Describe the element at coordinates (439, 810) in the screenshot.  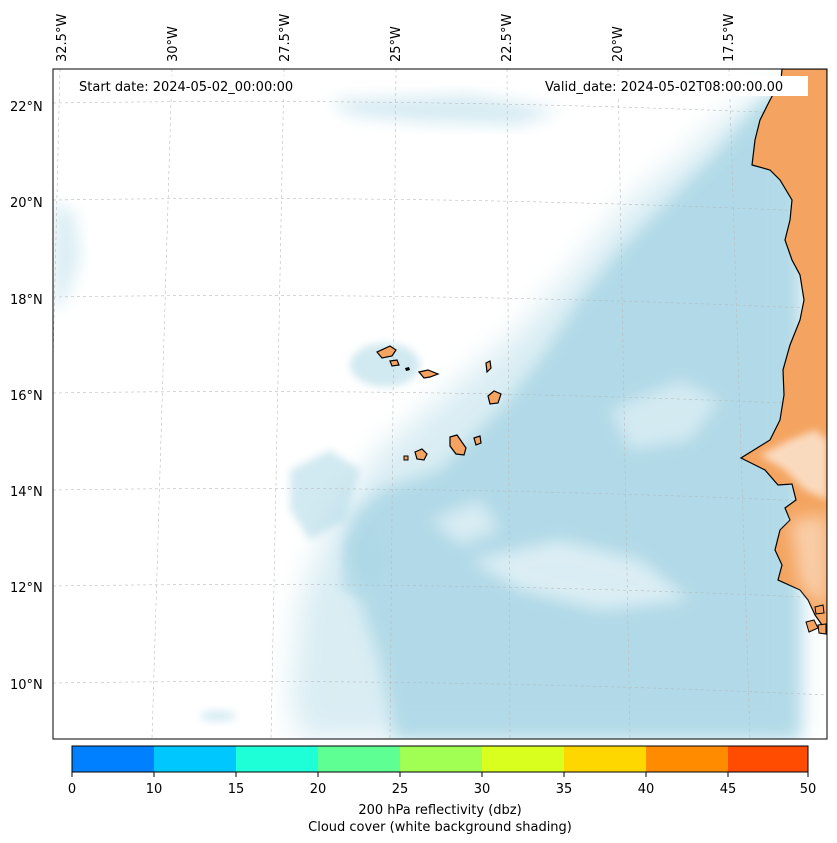
I see `colorbar-label-line1: 200 hPa reflectivity (dbz)` at that location.